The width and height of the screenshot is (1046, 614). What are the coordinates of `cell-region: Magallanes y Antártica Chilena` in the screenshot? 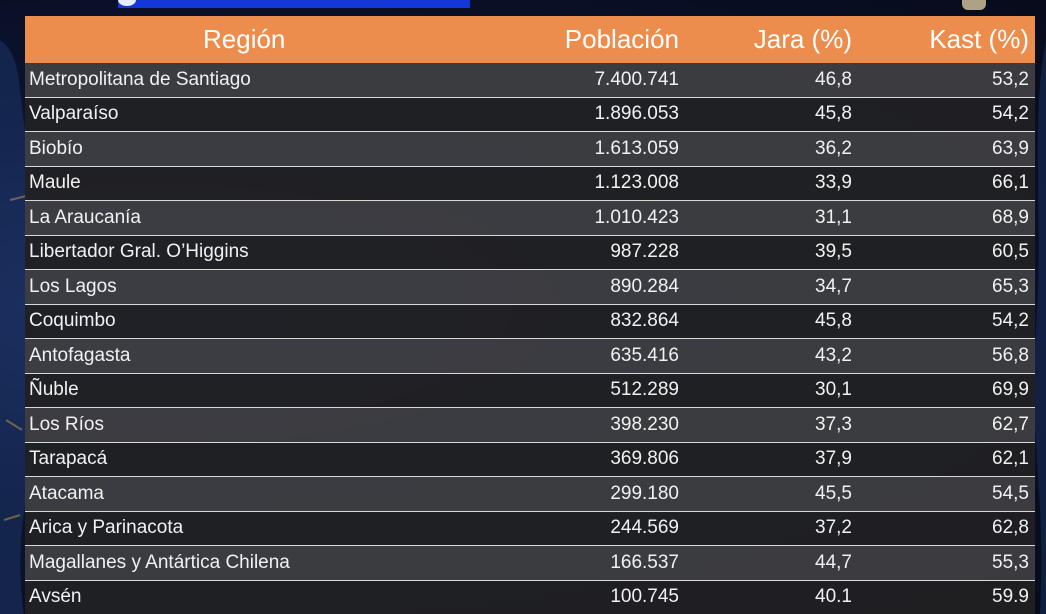 It's located at (159, 562).